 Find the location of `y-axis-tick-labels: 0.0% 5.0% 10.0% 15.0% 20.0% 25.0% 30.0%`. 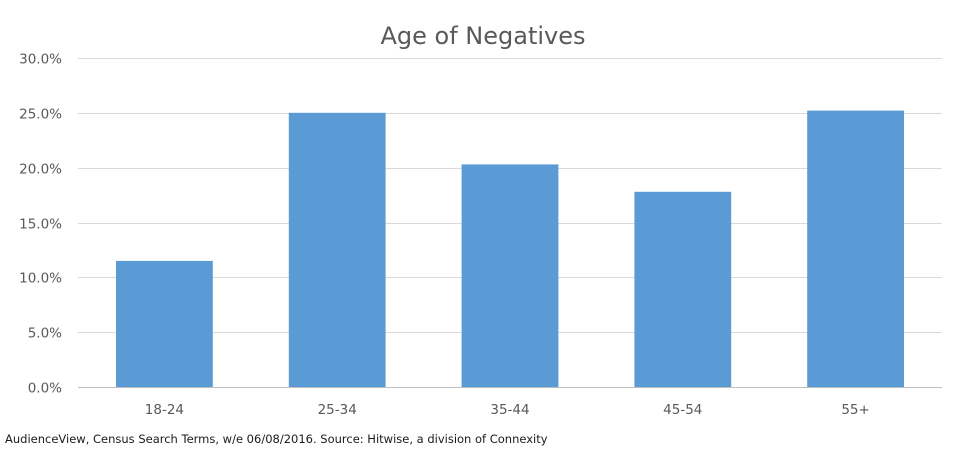

y-axis-tick-labels: 0.0% 5.0% 10.0% 15.0% 20.0% 25.0% 30.0% is located at coordinates (40, 224).